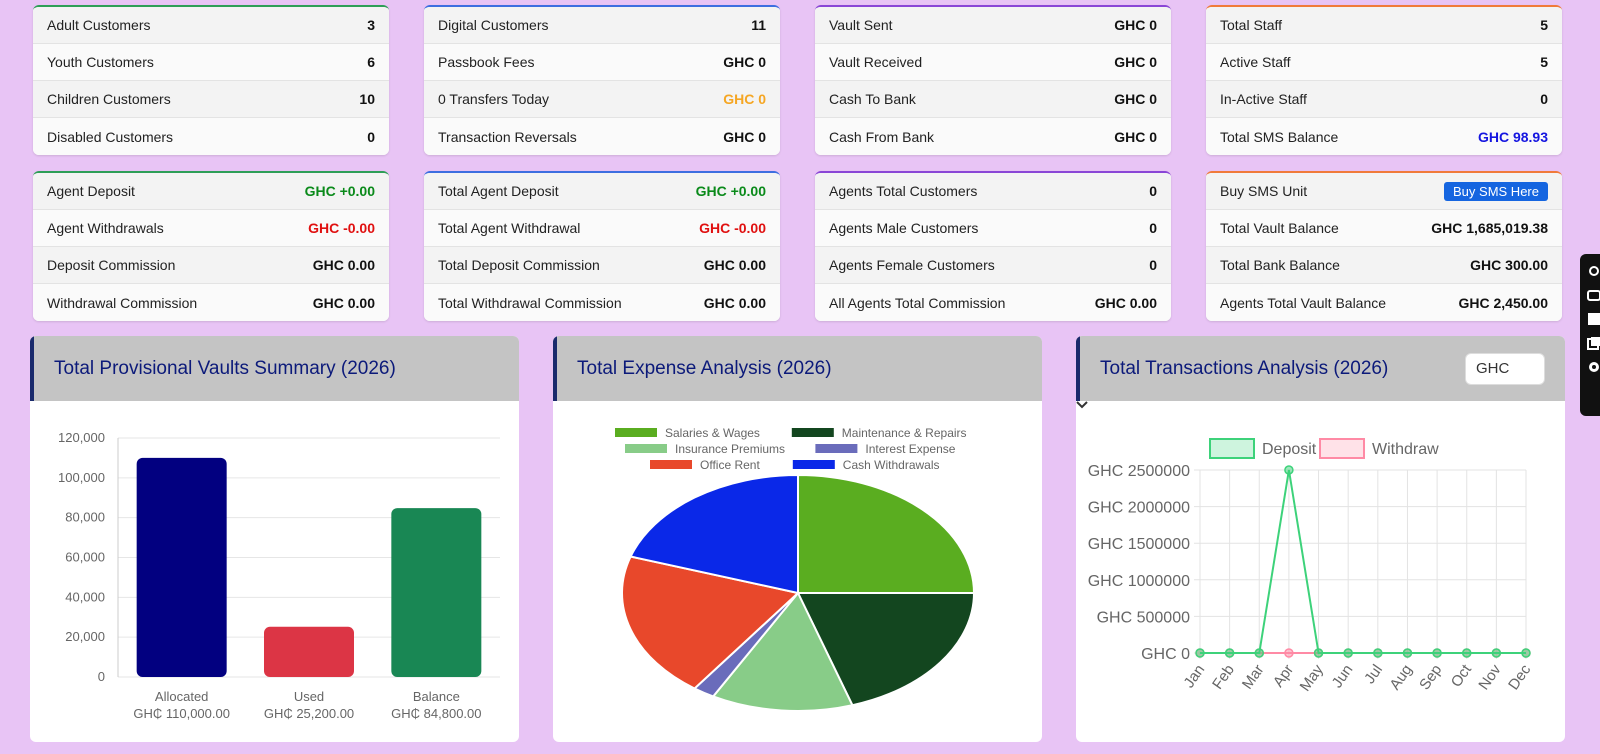  What do you see at coordinates (993, 136) in the screenshot?
I see `stat-row: Cash From Bank GHC 0` at bounding box center [993, 136].